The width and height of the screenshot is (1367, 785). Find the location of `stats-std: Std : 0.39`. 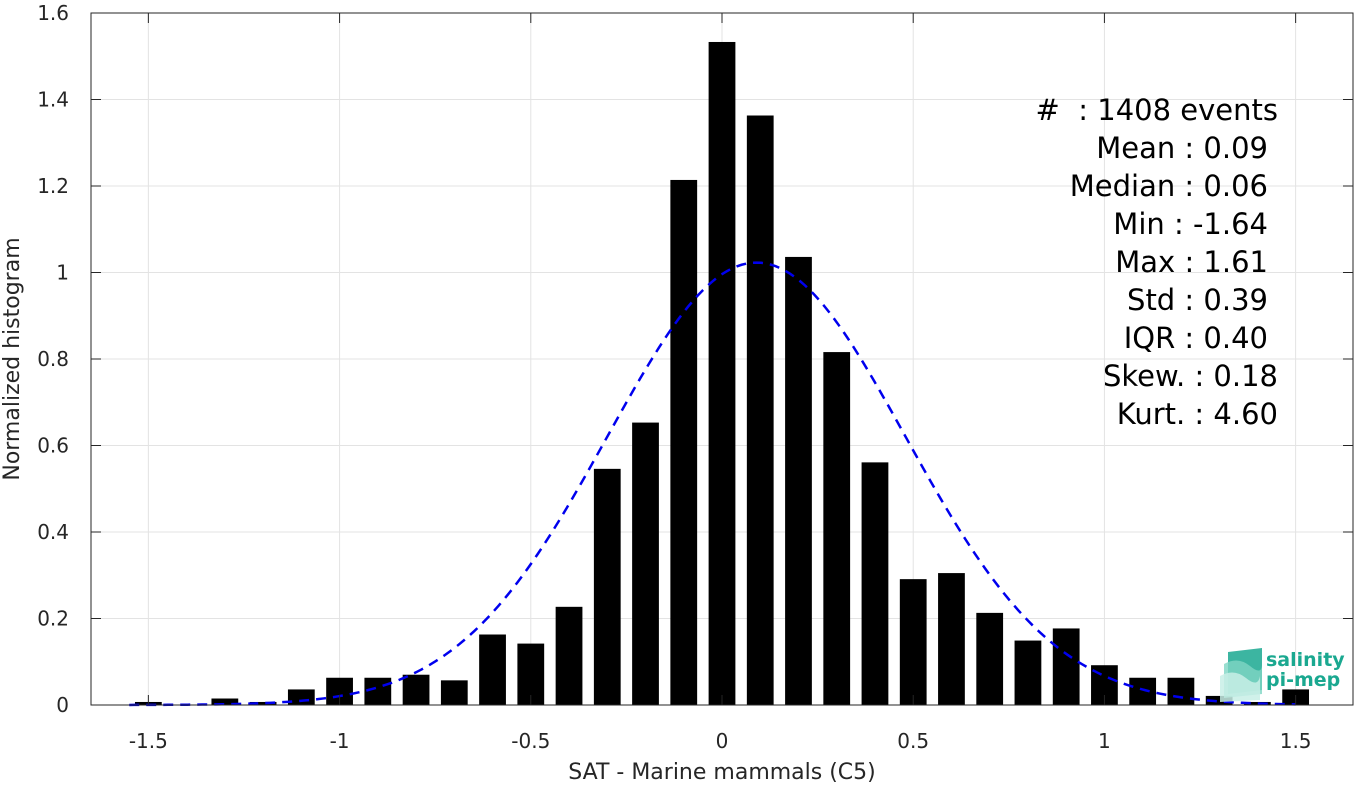

stats-std: Std : 0.39 is located at coordinates (1197, 300).